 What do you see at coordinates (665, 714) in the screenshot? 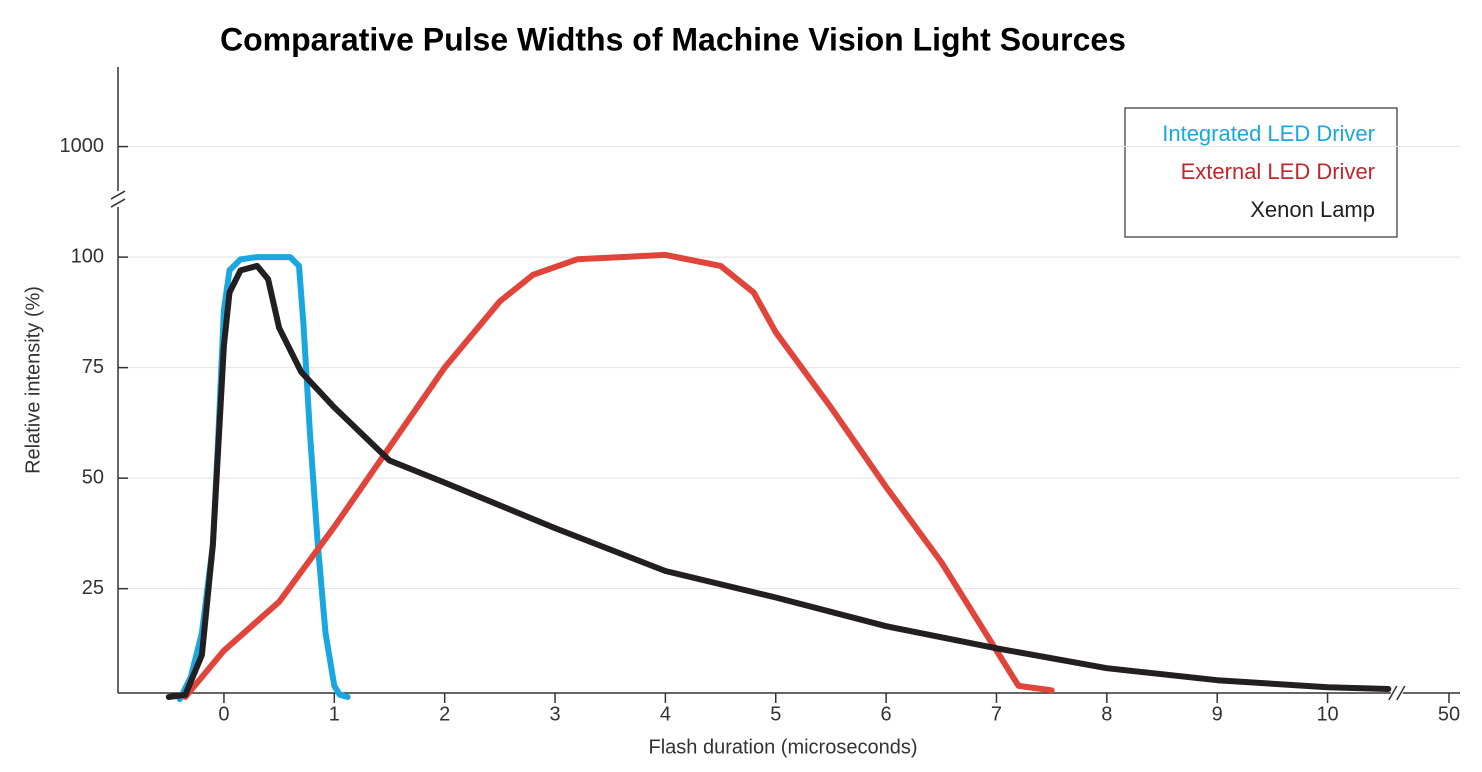
I see `x-tick-label: 4` at bounding box center [665, 714].